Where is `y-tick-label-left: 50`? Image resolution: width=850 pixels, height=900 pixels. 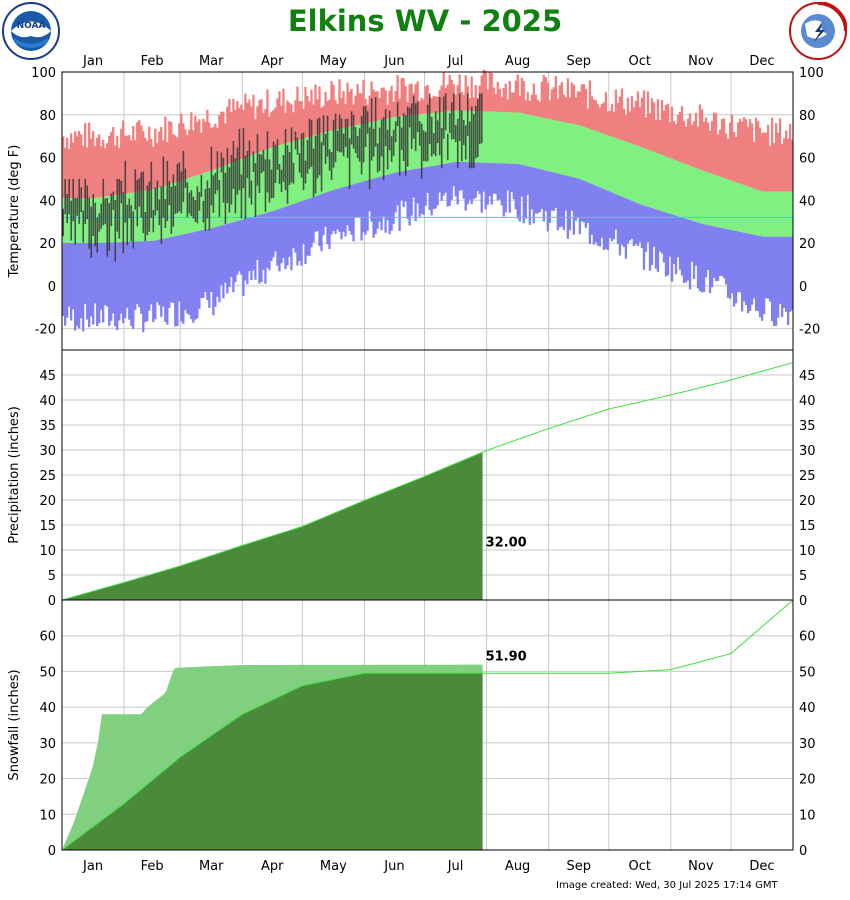 y-tick-label-left: 50 is located at coordinates (47, 672).